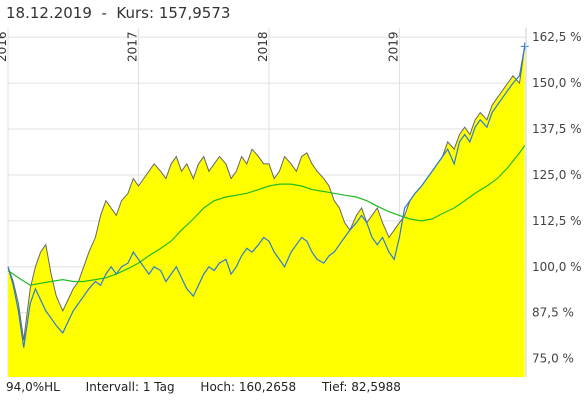 This screenshot has width=584, height=403. I want to click on footer-hl: 94,0%HL, so click(33, 387).